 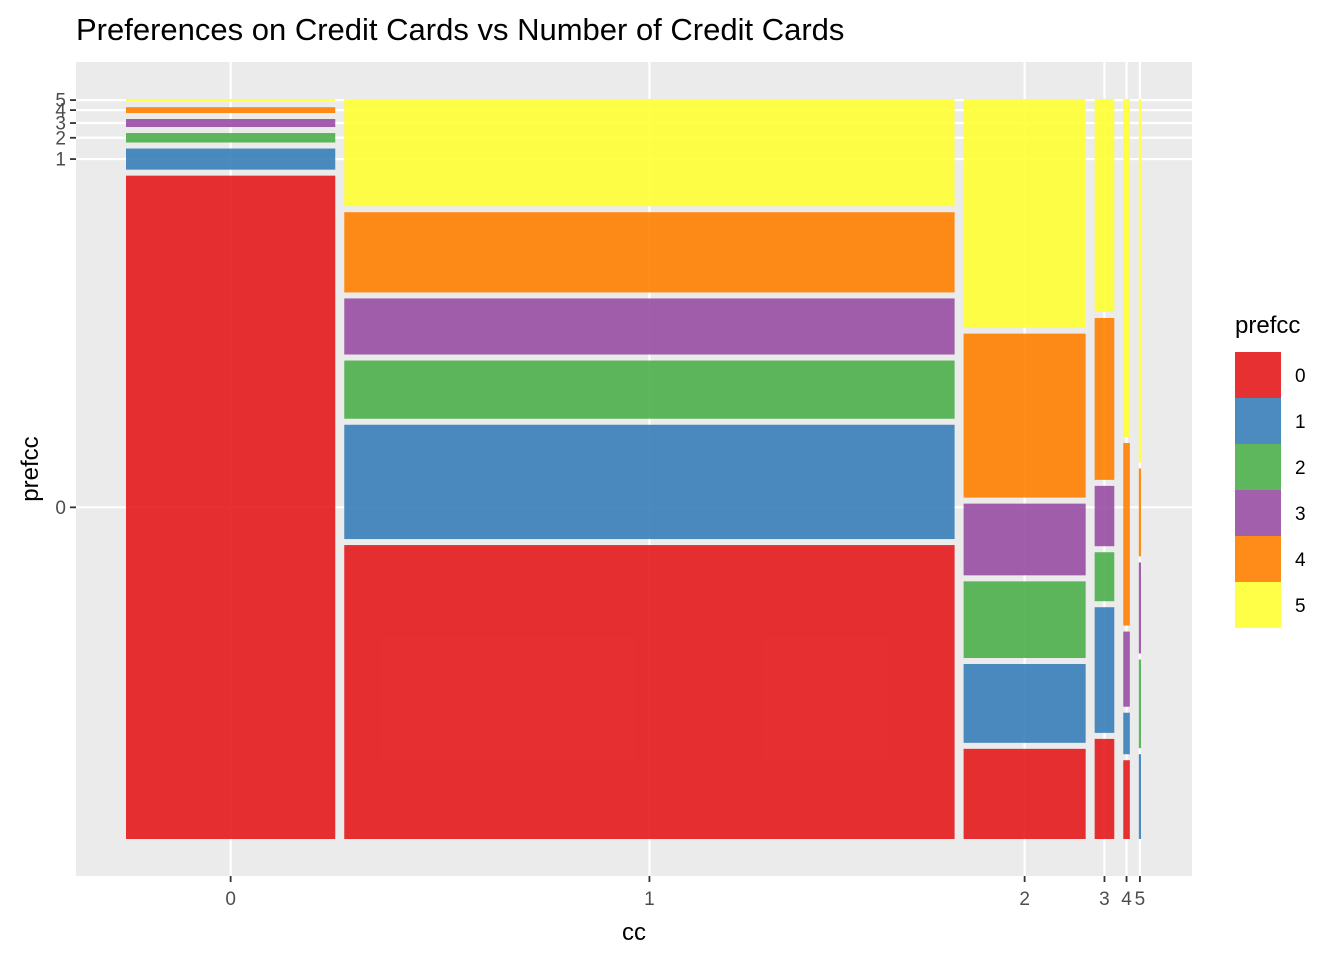 I want to click on legend: prefcc 0 1 2 3 4 5, so click(x=1270, y=470).